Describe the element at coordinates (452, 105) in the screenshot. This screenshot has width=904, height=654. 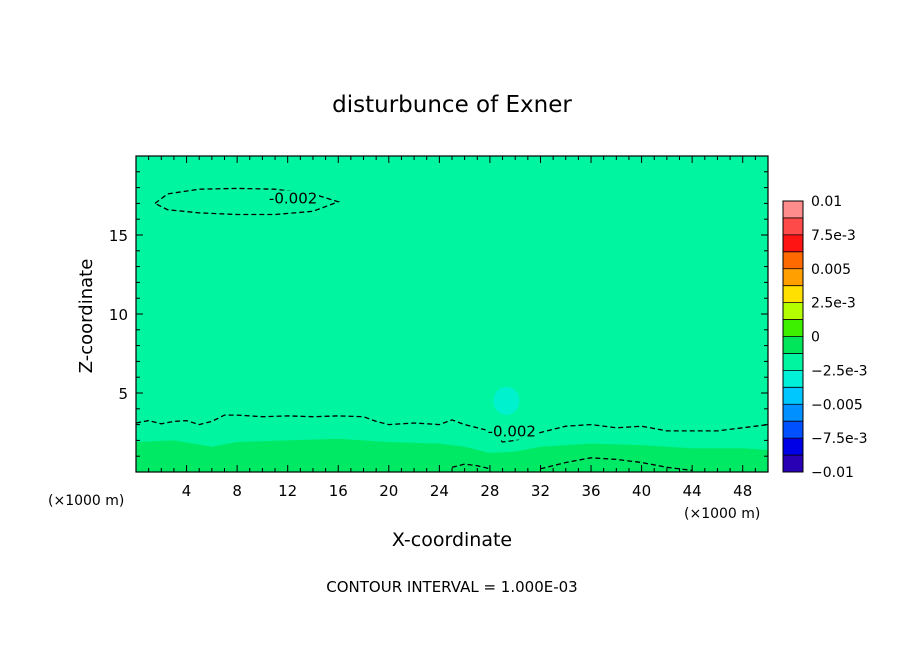
I see `chart-title: disturbunce of Exner` at that location.